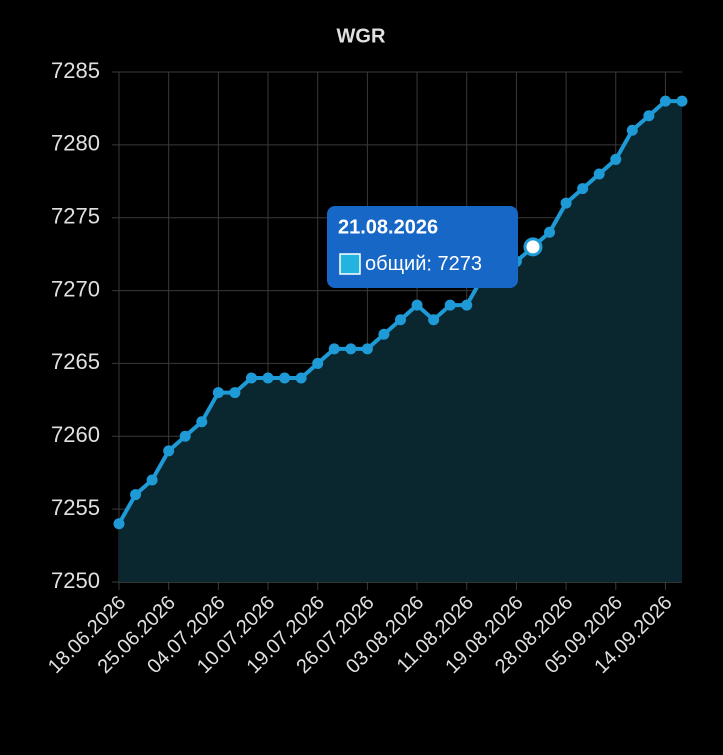  Describe the element at coordinates (460, 264) in the screenshot. I see `tooltip-value: 7273` at that location.